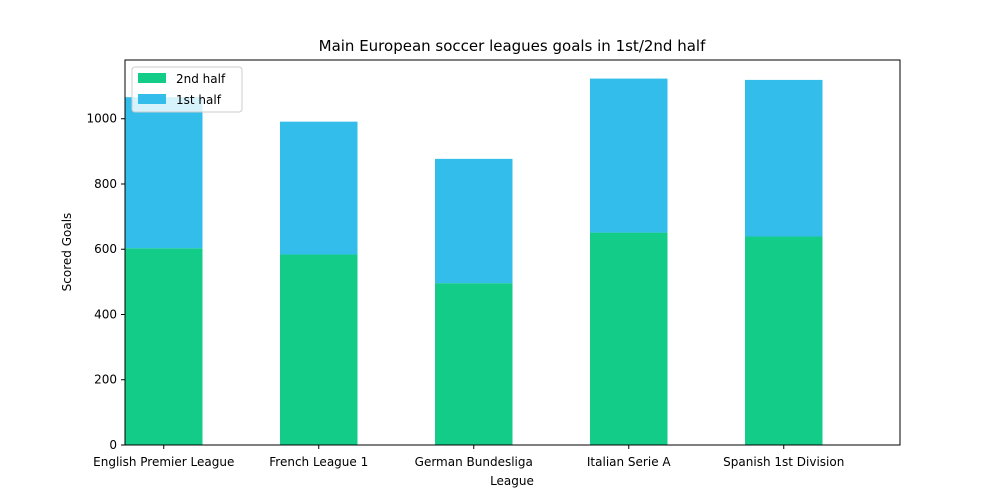 Image resolution: width=1000 pixels, height=500 pixels. Describe the element at coordinates (512, 481) in the screenshot. I see `x-axis-label: League` at that location.